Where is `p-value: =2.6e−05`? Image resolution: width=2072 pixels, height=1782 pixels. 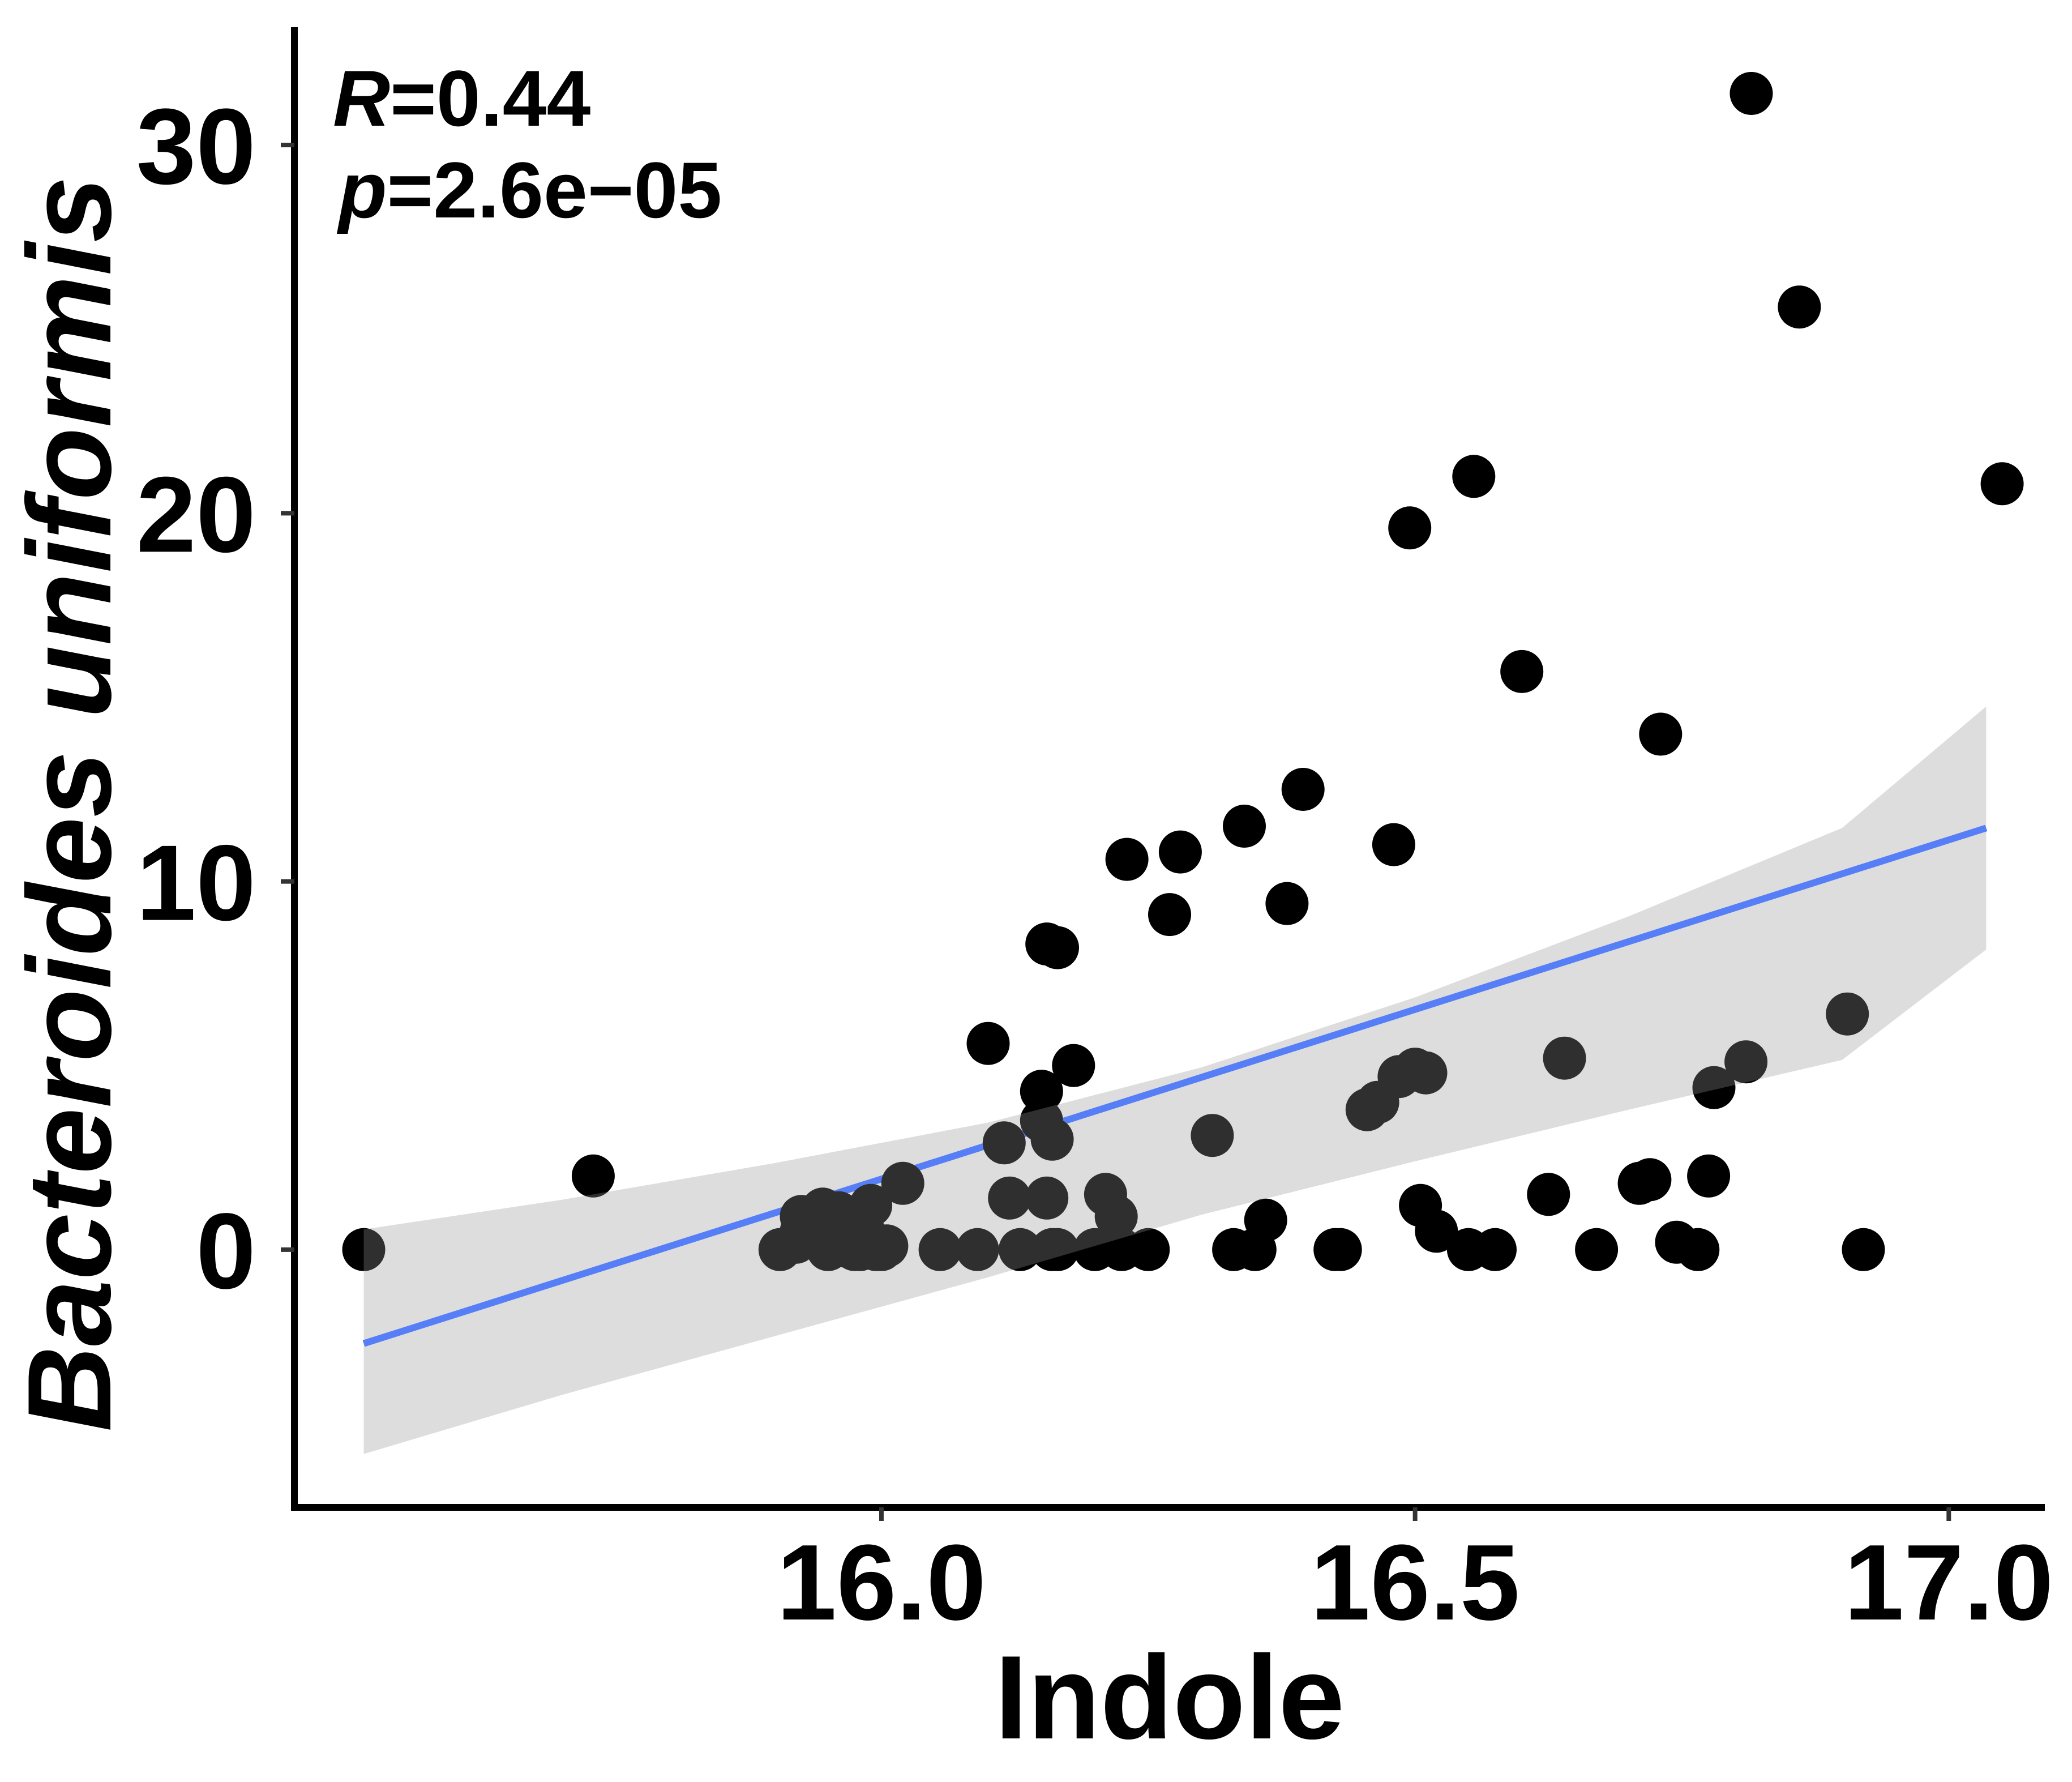 p-value: =2.6e−05 is located at coordinates (554, 190).